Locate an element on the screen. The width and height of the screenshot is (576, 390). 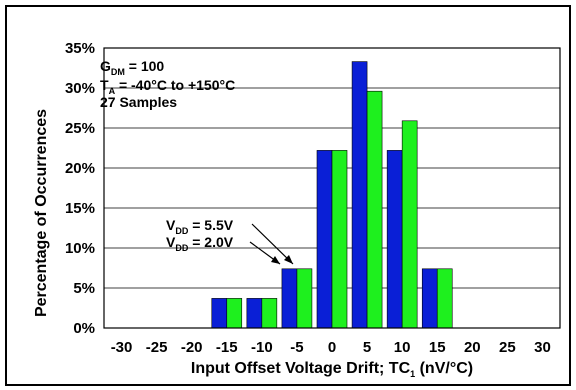
x-tick-label: 20 is located at coordinates (472, 347).